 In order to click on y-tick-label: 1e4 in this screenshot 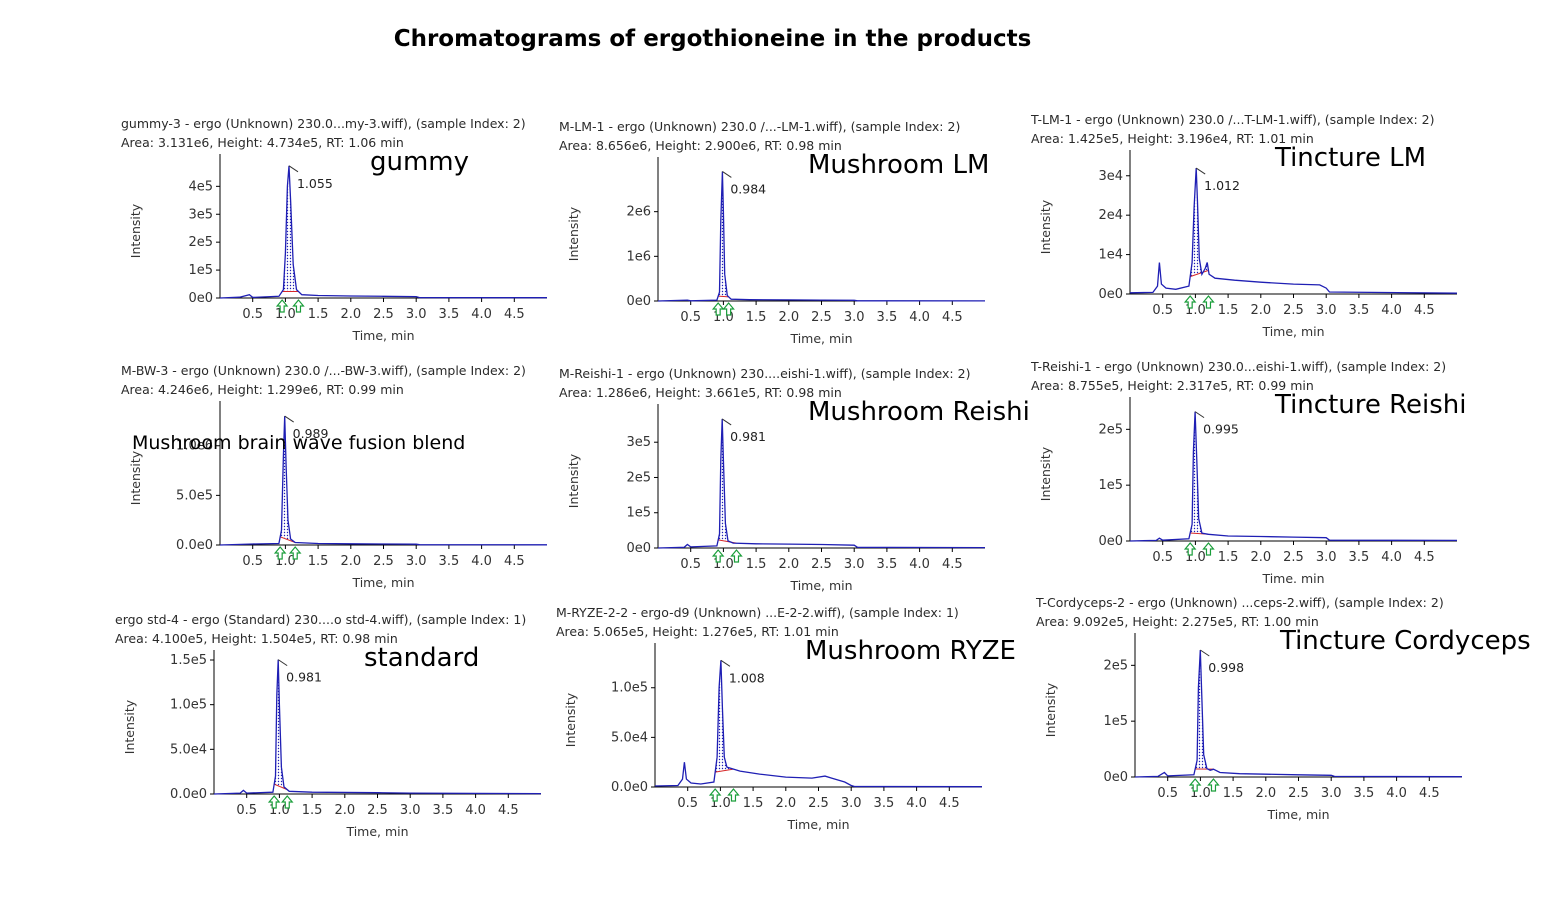, I will do `click(1110, 255)`.